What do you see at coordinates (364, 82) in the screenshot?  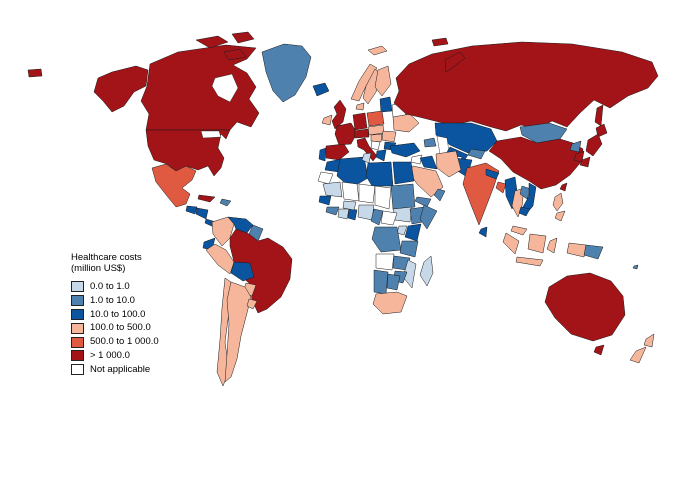 I see `country-norway` at bounding box center [364, 82].